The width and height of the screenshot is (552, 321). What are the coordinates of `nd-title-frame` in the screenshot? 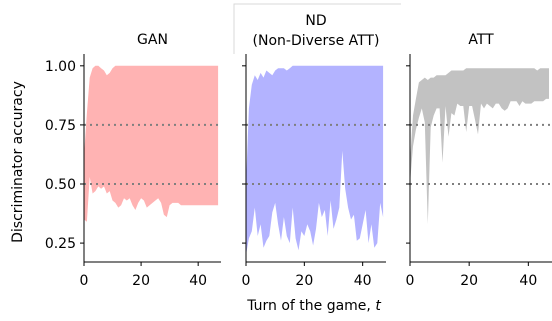 It's located at (317, 28).